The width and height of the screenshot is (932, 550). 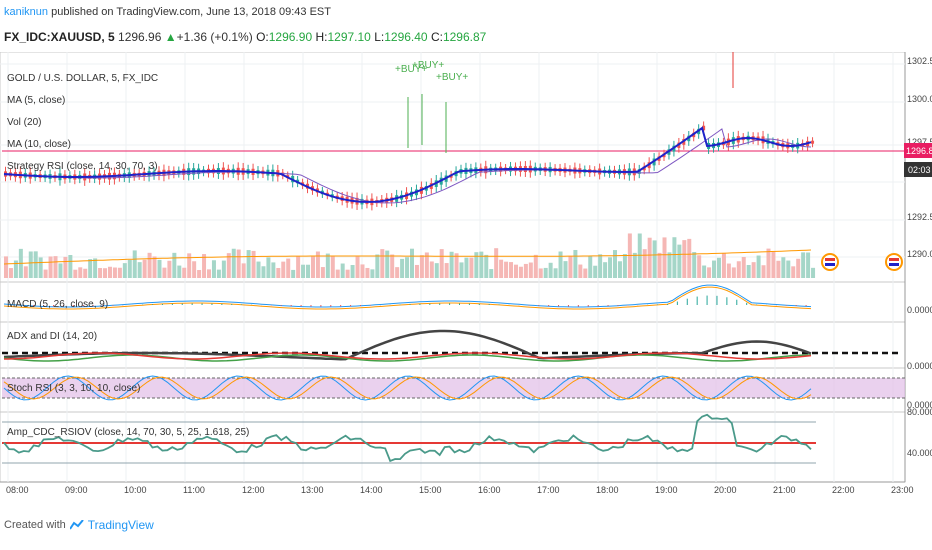 I want to click on stoch-k-line, so click(x=407, y=388).